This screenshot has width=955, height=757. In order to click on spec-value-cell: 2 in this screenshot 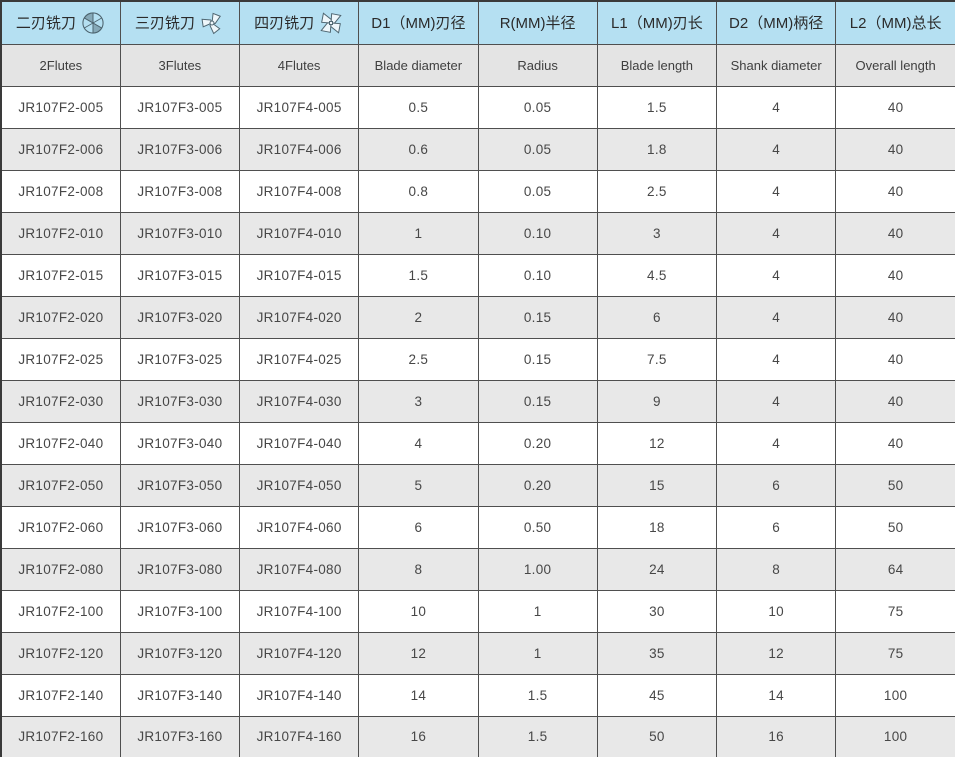, I will do `click(418, 317)`.